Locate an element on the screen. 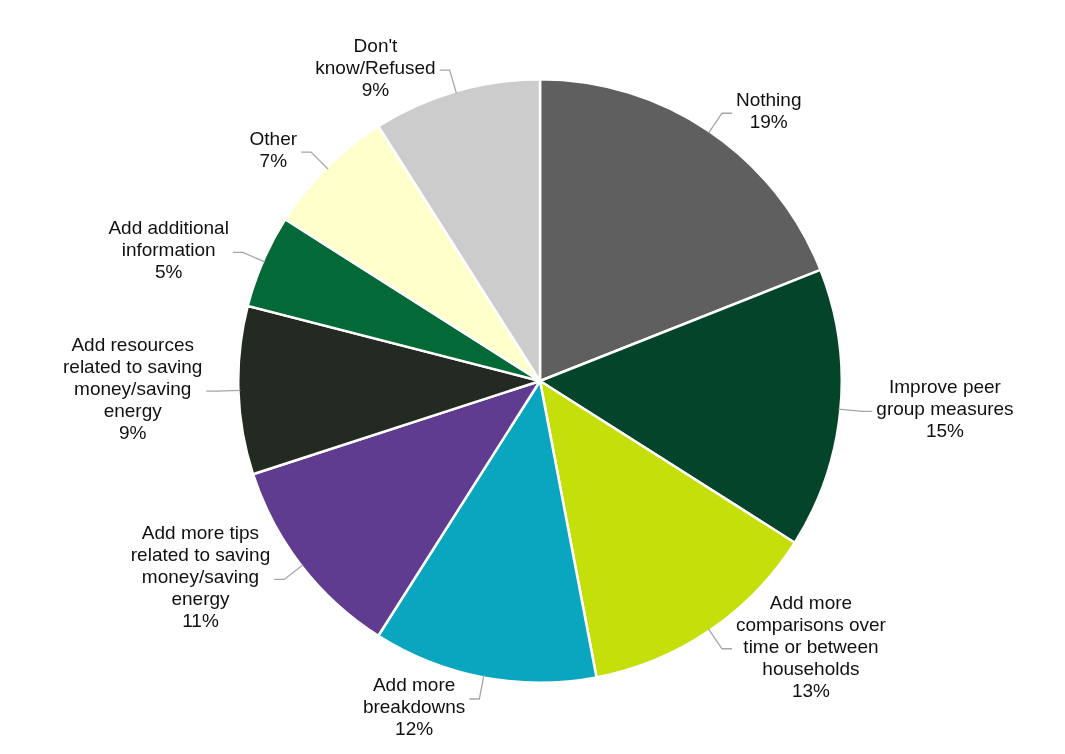 Image resolution: width=1065 pixels, height=754 pixels. data-label: 13% is located at coordinates (811, 690).